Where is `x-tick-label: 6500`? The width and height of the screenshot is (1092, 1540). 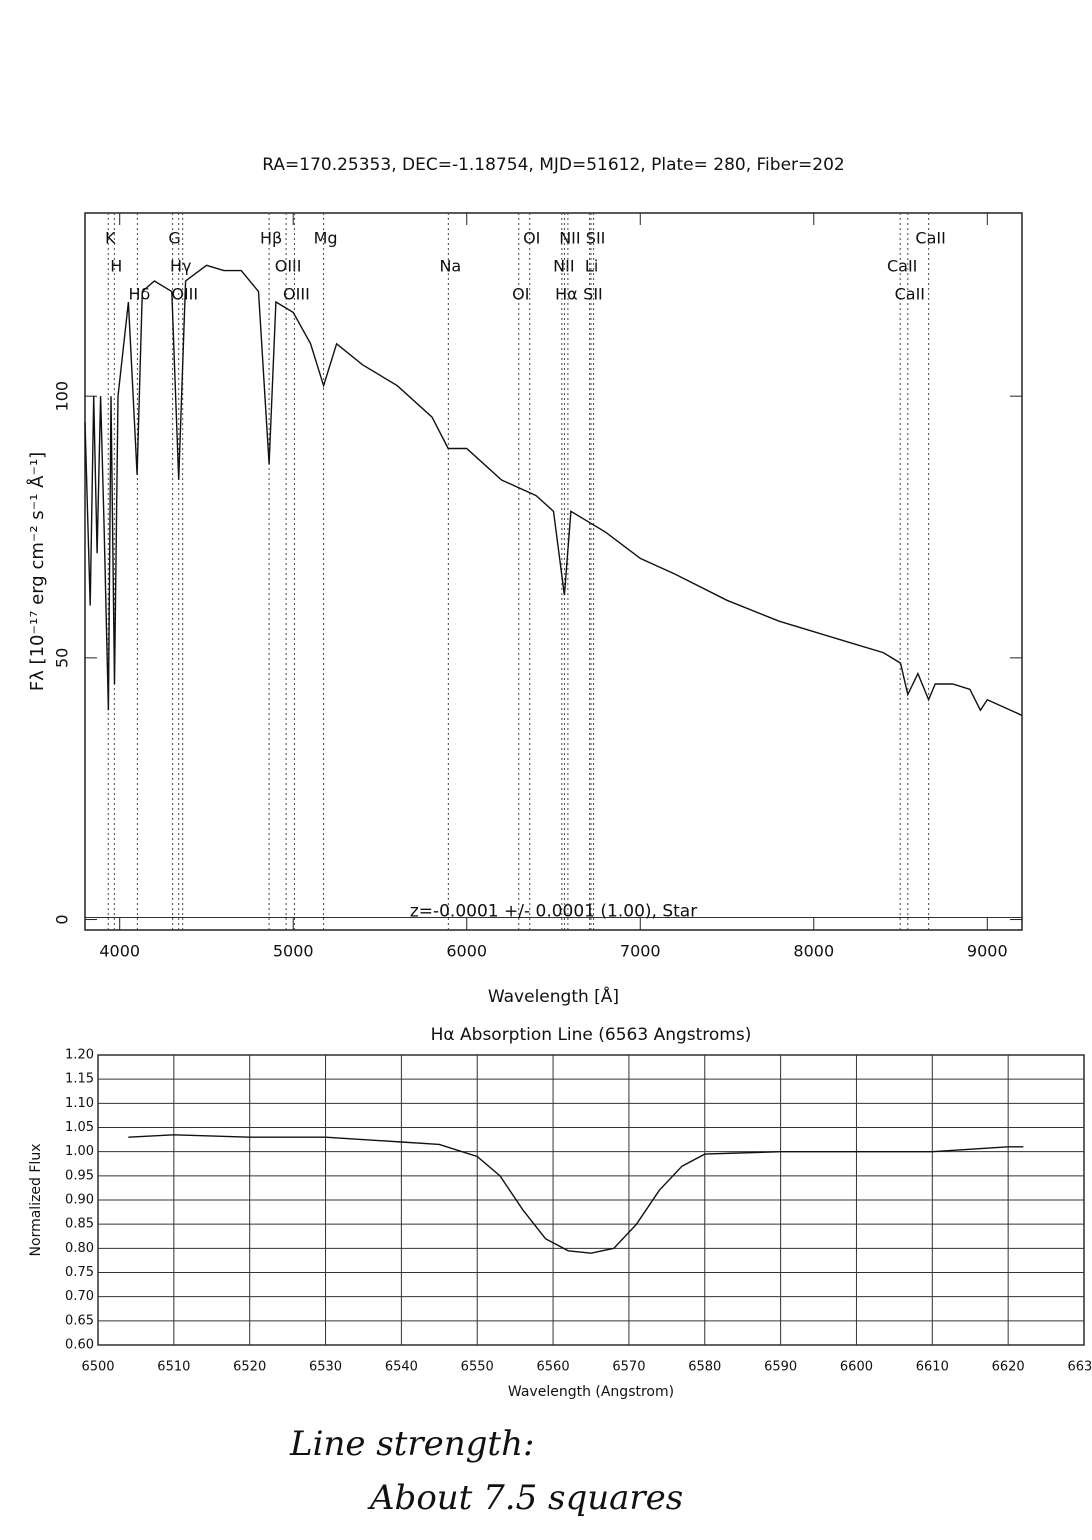 x-tick-label: 6500 is located at coordinates (97, 1367).